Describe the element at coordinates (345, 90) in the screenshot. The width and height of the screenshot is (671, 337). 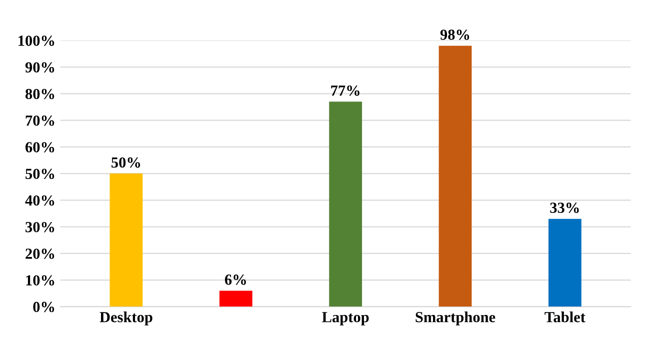
I see `data-label: 77%` at that location.